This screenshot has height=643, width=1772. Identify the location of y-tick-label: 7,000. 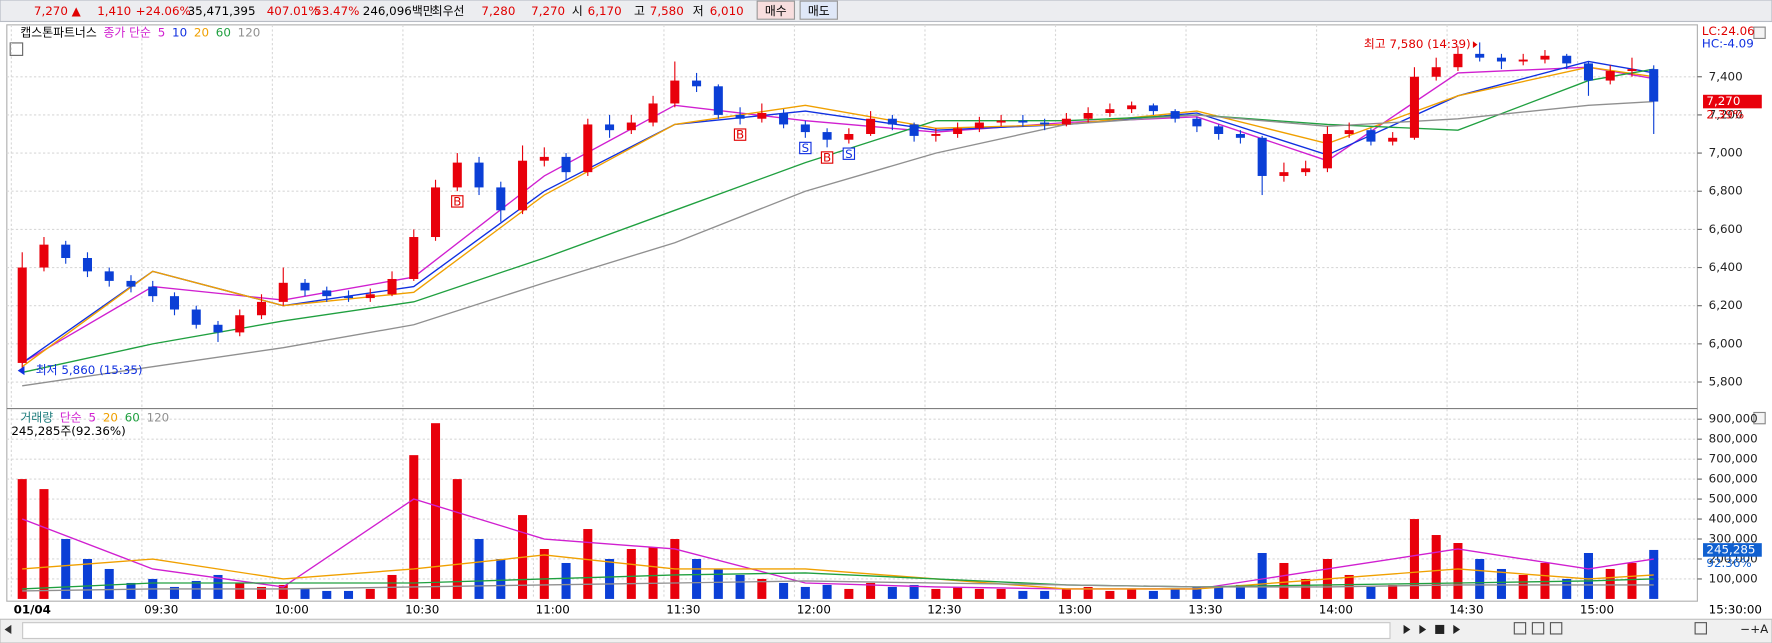
(1726, 153).